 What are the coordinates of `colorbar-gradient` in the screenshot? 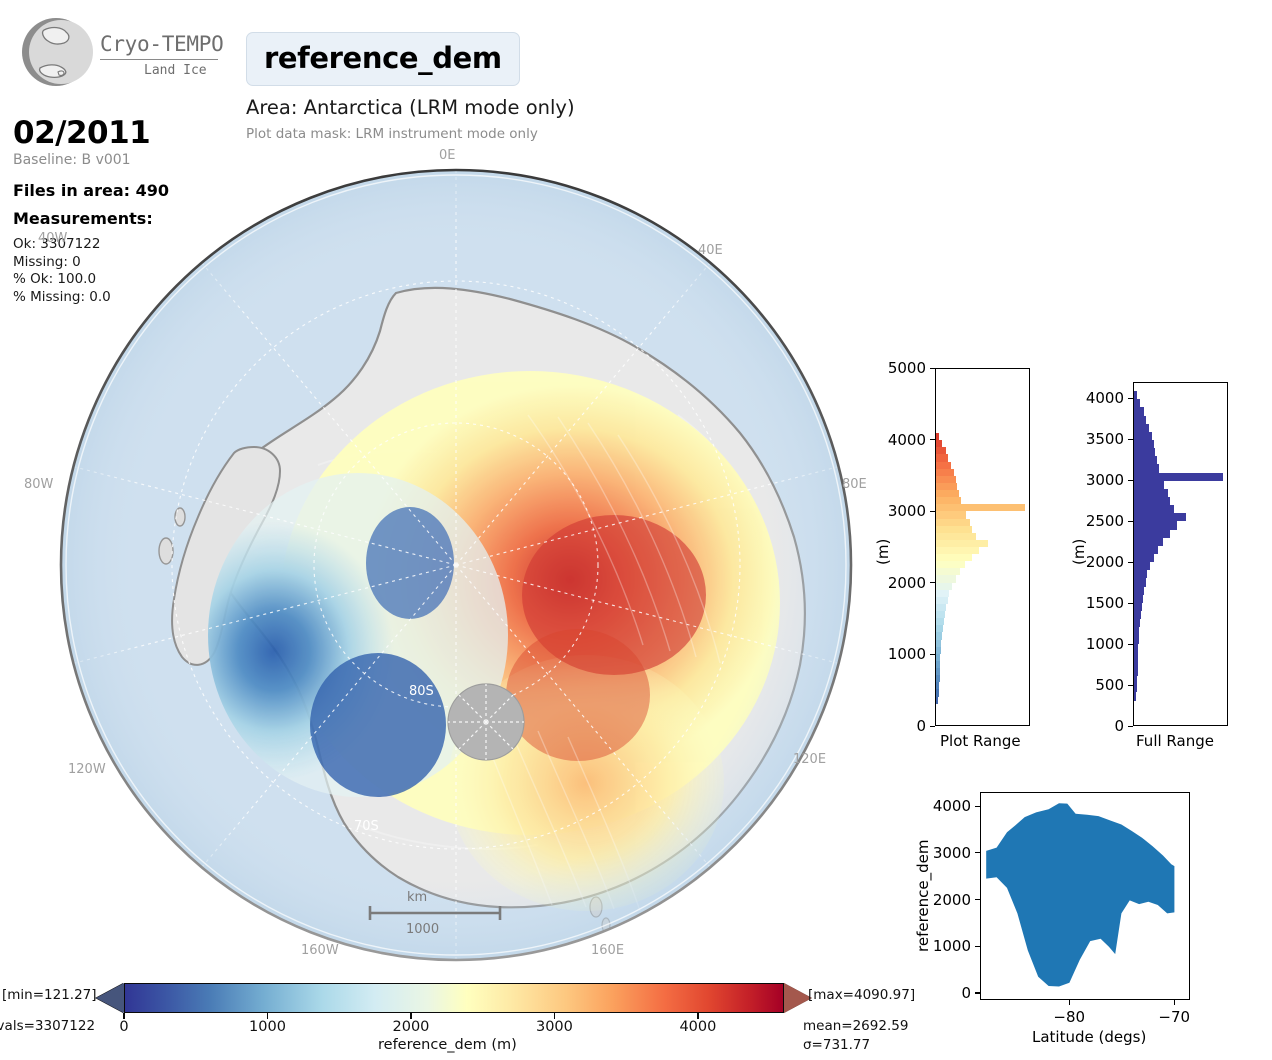 It's located at (454, 998).